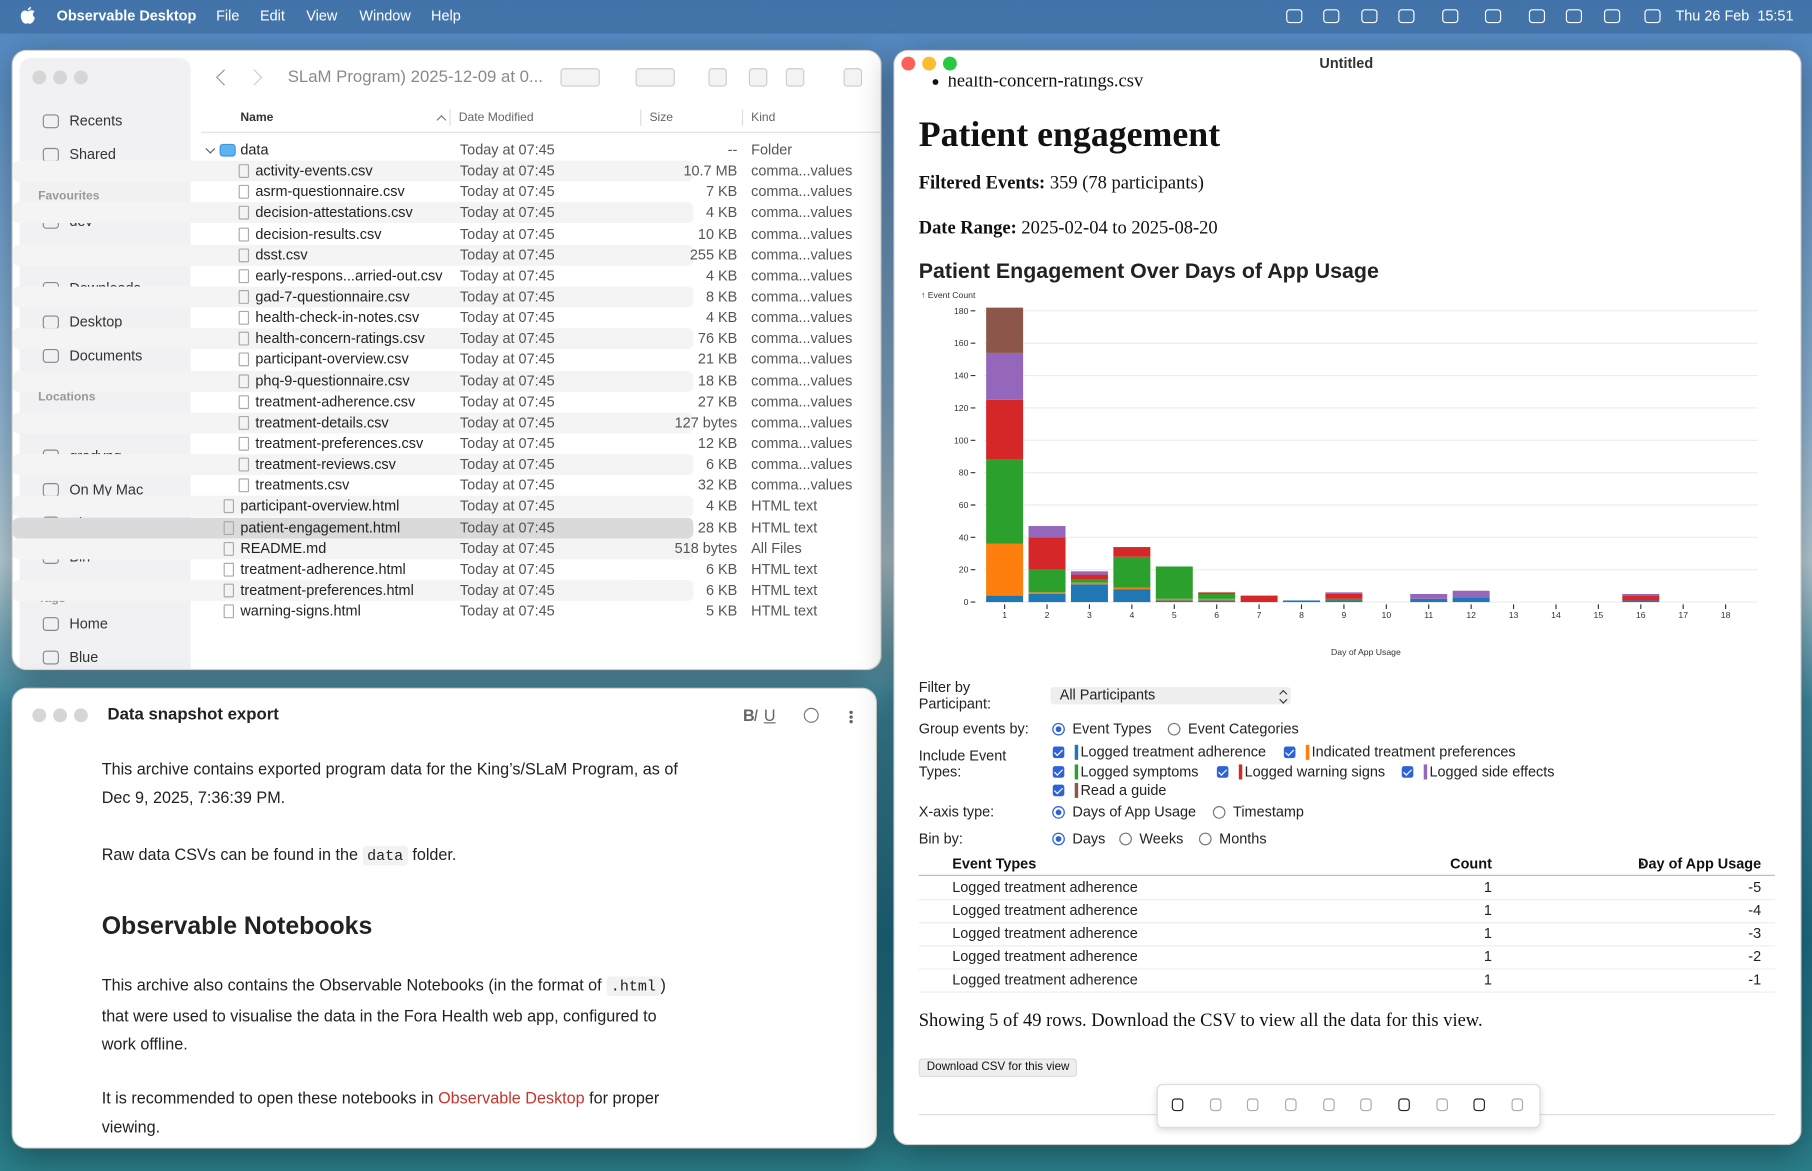 The width and height of the screenshot is (1812, 1171). What do you see at coordinates (334, 212) in the screenshot?
I see `file-name: decision-attestations.csv` at bounding box center [334, 212].